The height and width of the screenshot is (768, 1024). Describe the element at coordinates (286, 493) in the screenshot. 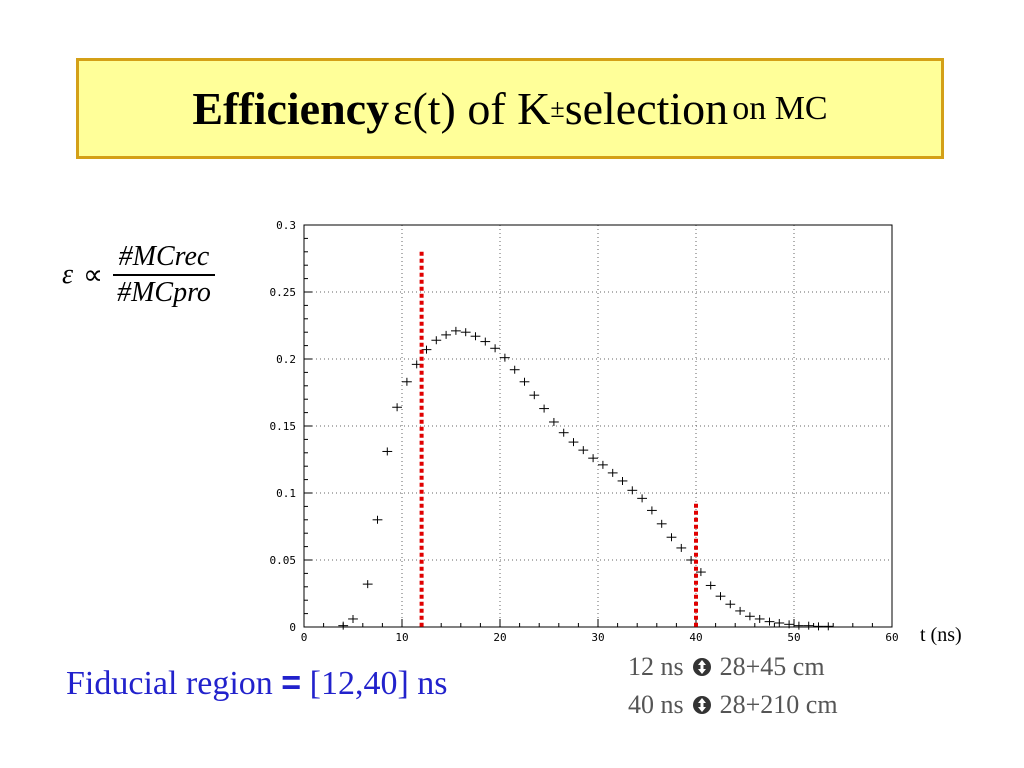

I see `y-tick-label: 0.1` at that location.